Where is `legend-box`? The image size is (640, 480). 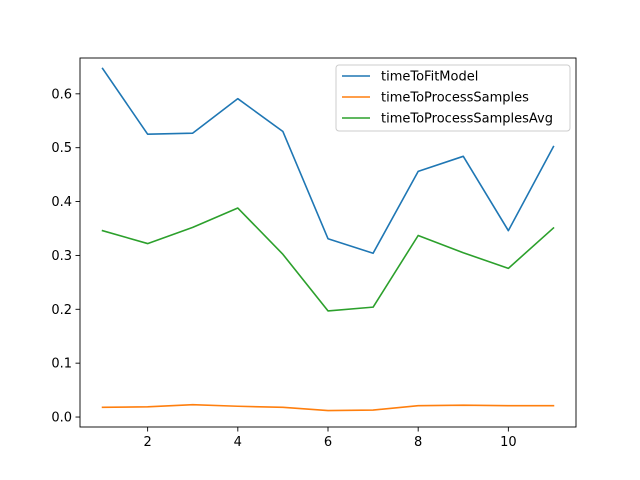 legend-box is located at coordinates (453, 98).